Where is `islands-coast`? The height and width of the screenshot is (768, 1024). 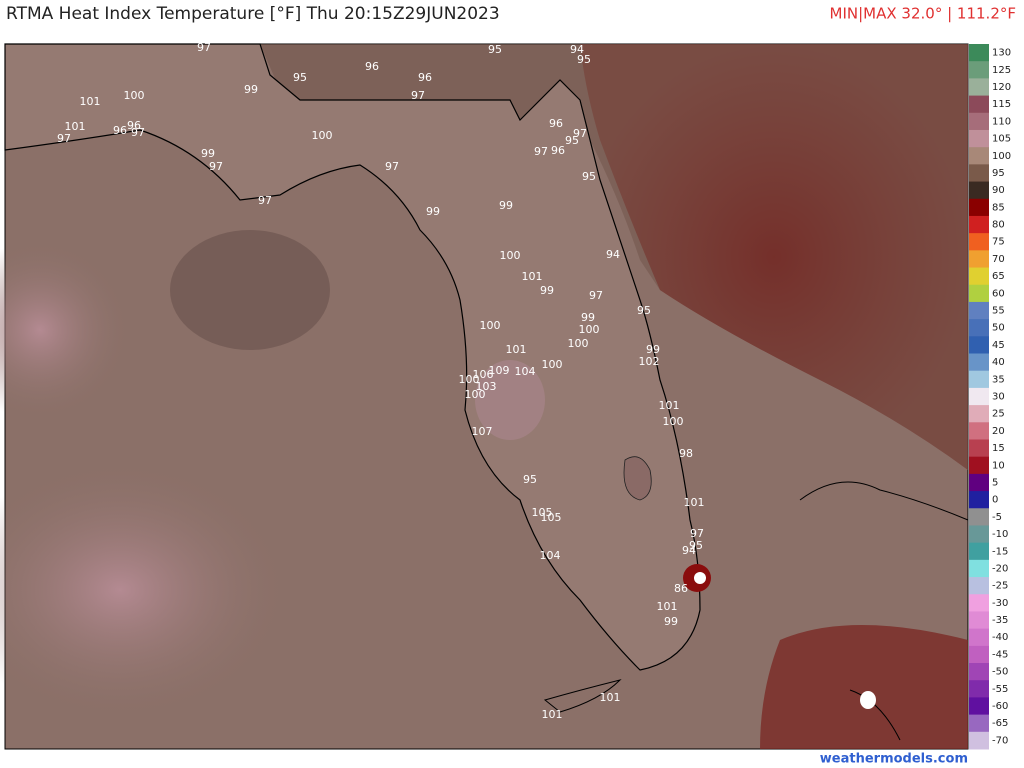
islands-coast is located at coordinates (884, 611).